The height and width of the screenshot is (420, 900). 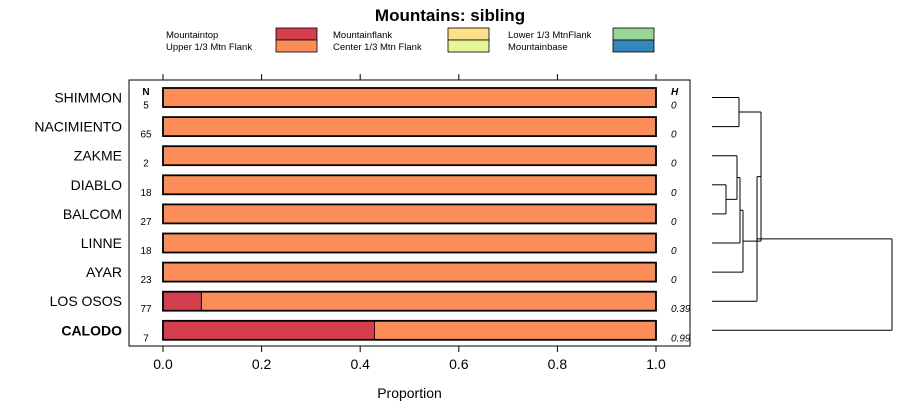 What do you see at coordinates (558, 364) in the screenshot?
I see `x-tick-label: 0.8` at bounding box center [558, 364].